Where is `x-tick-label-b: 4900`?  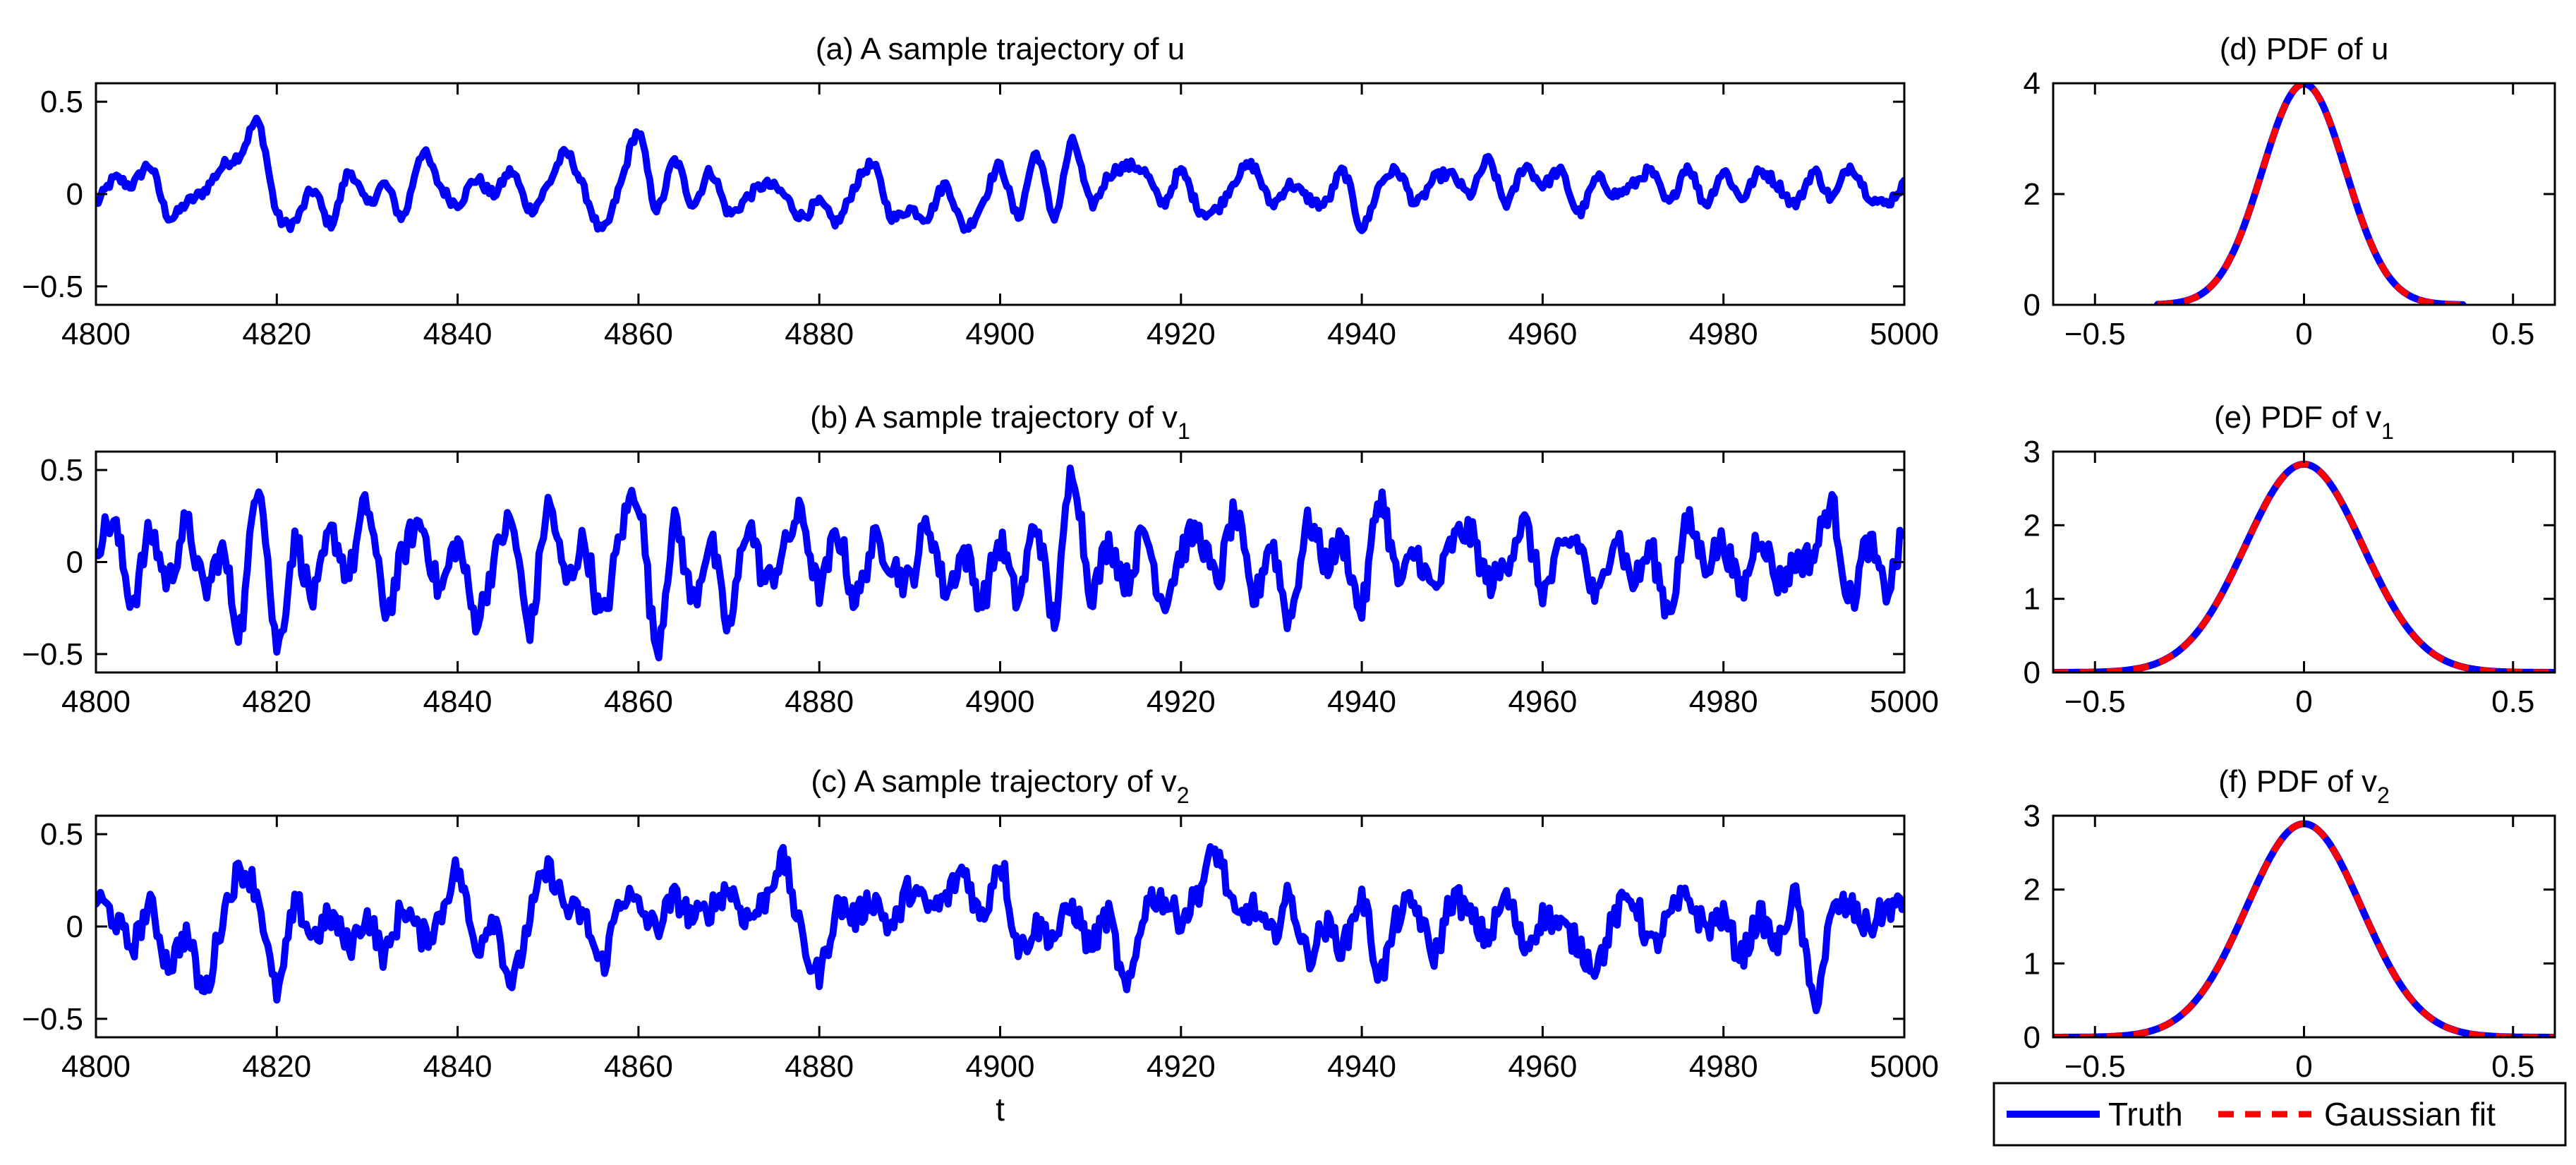
x-tick-label-b: 4900 is located at coordinates (1001, 701).